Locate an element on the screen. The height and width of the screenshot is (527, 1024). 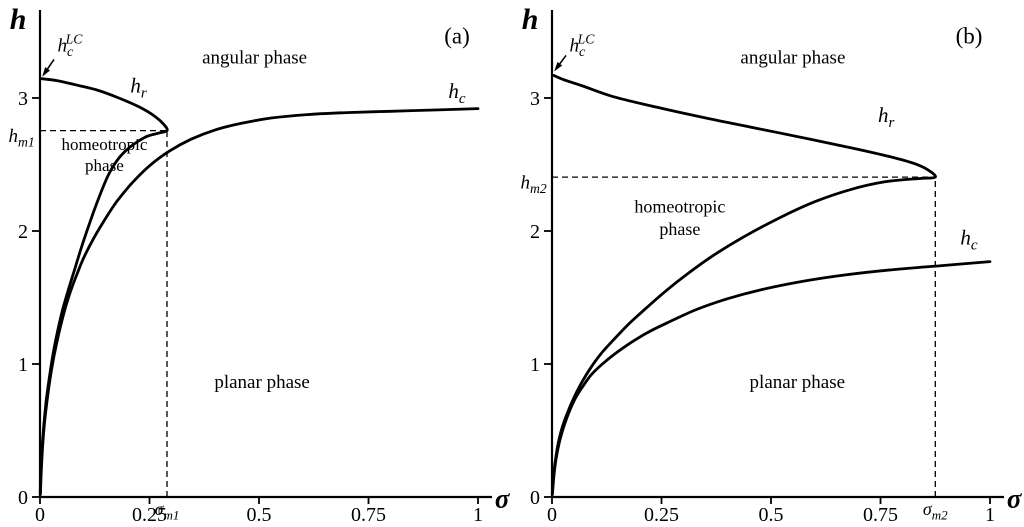
panel-letter: (a) is located at coordinates (457, 36).